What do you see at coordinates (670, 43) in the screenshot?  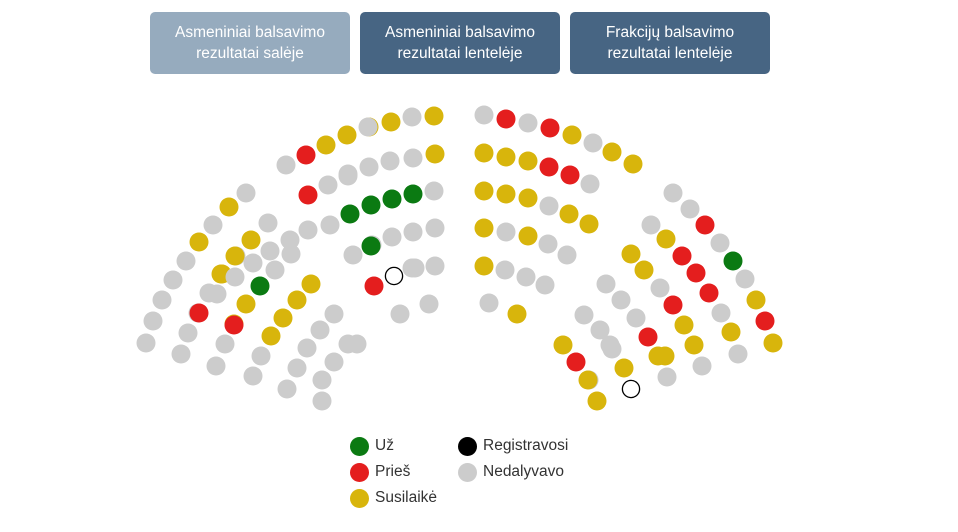 I see `tab-faction-table: Frakcijų balsavimo rezultatai lentelėje` at bounding box center [670, 43].